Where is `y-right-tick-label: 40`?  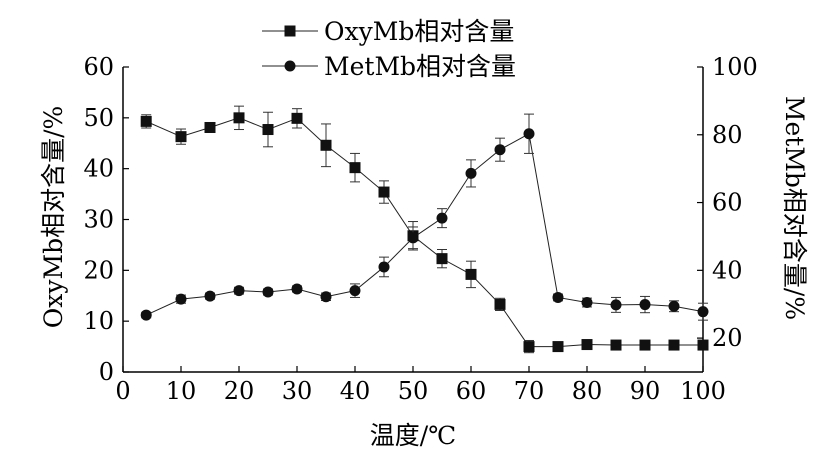 y-right-tick-label: 40 is located at coordinates (727, 270).